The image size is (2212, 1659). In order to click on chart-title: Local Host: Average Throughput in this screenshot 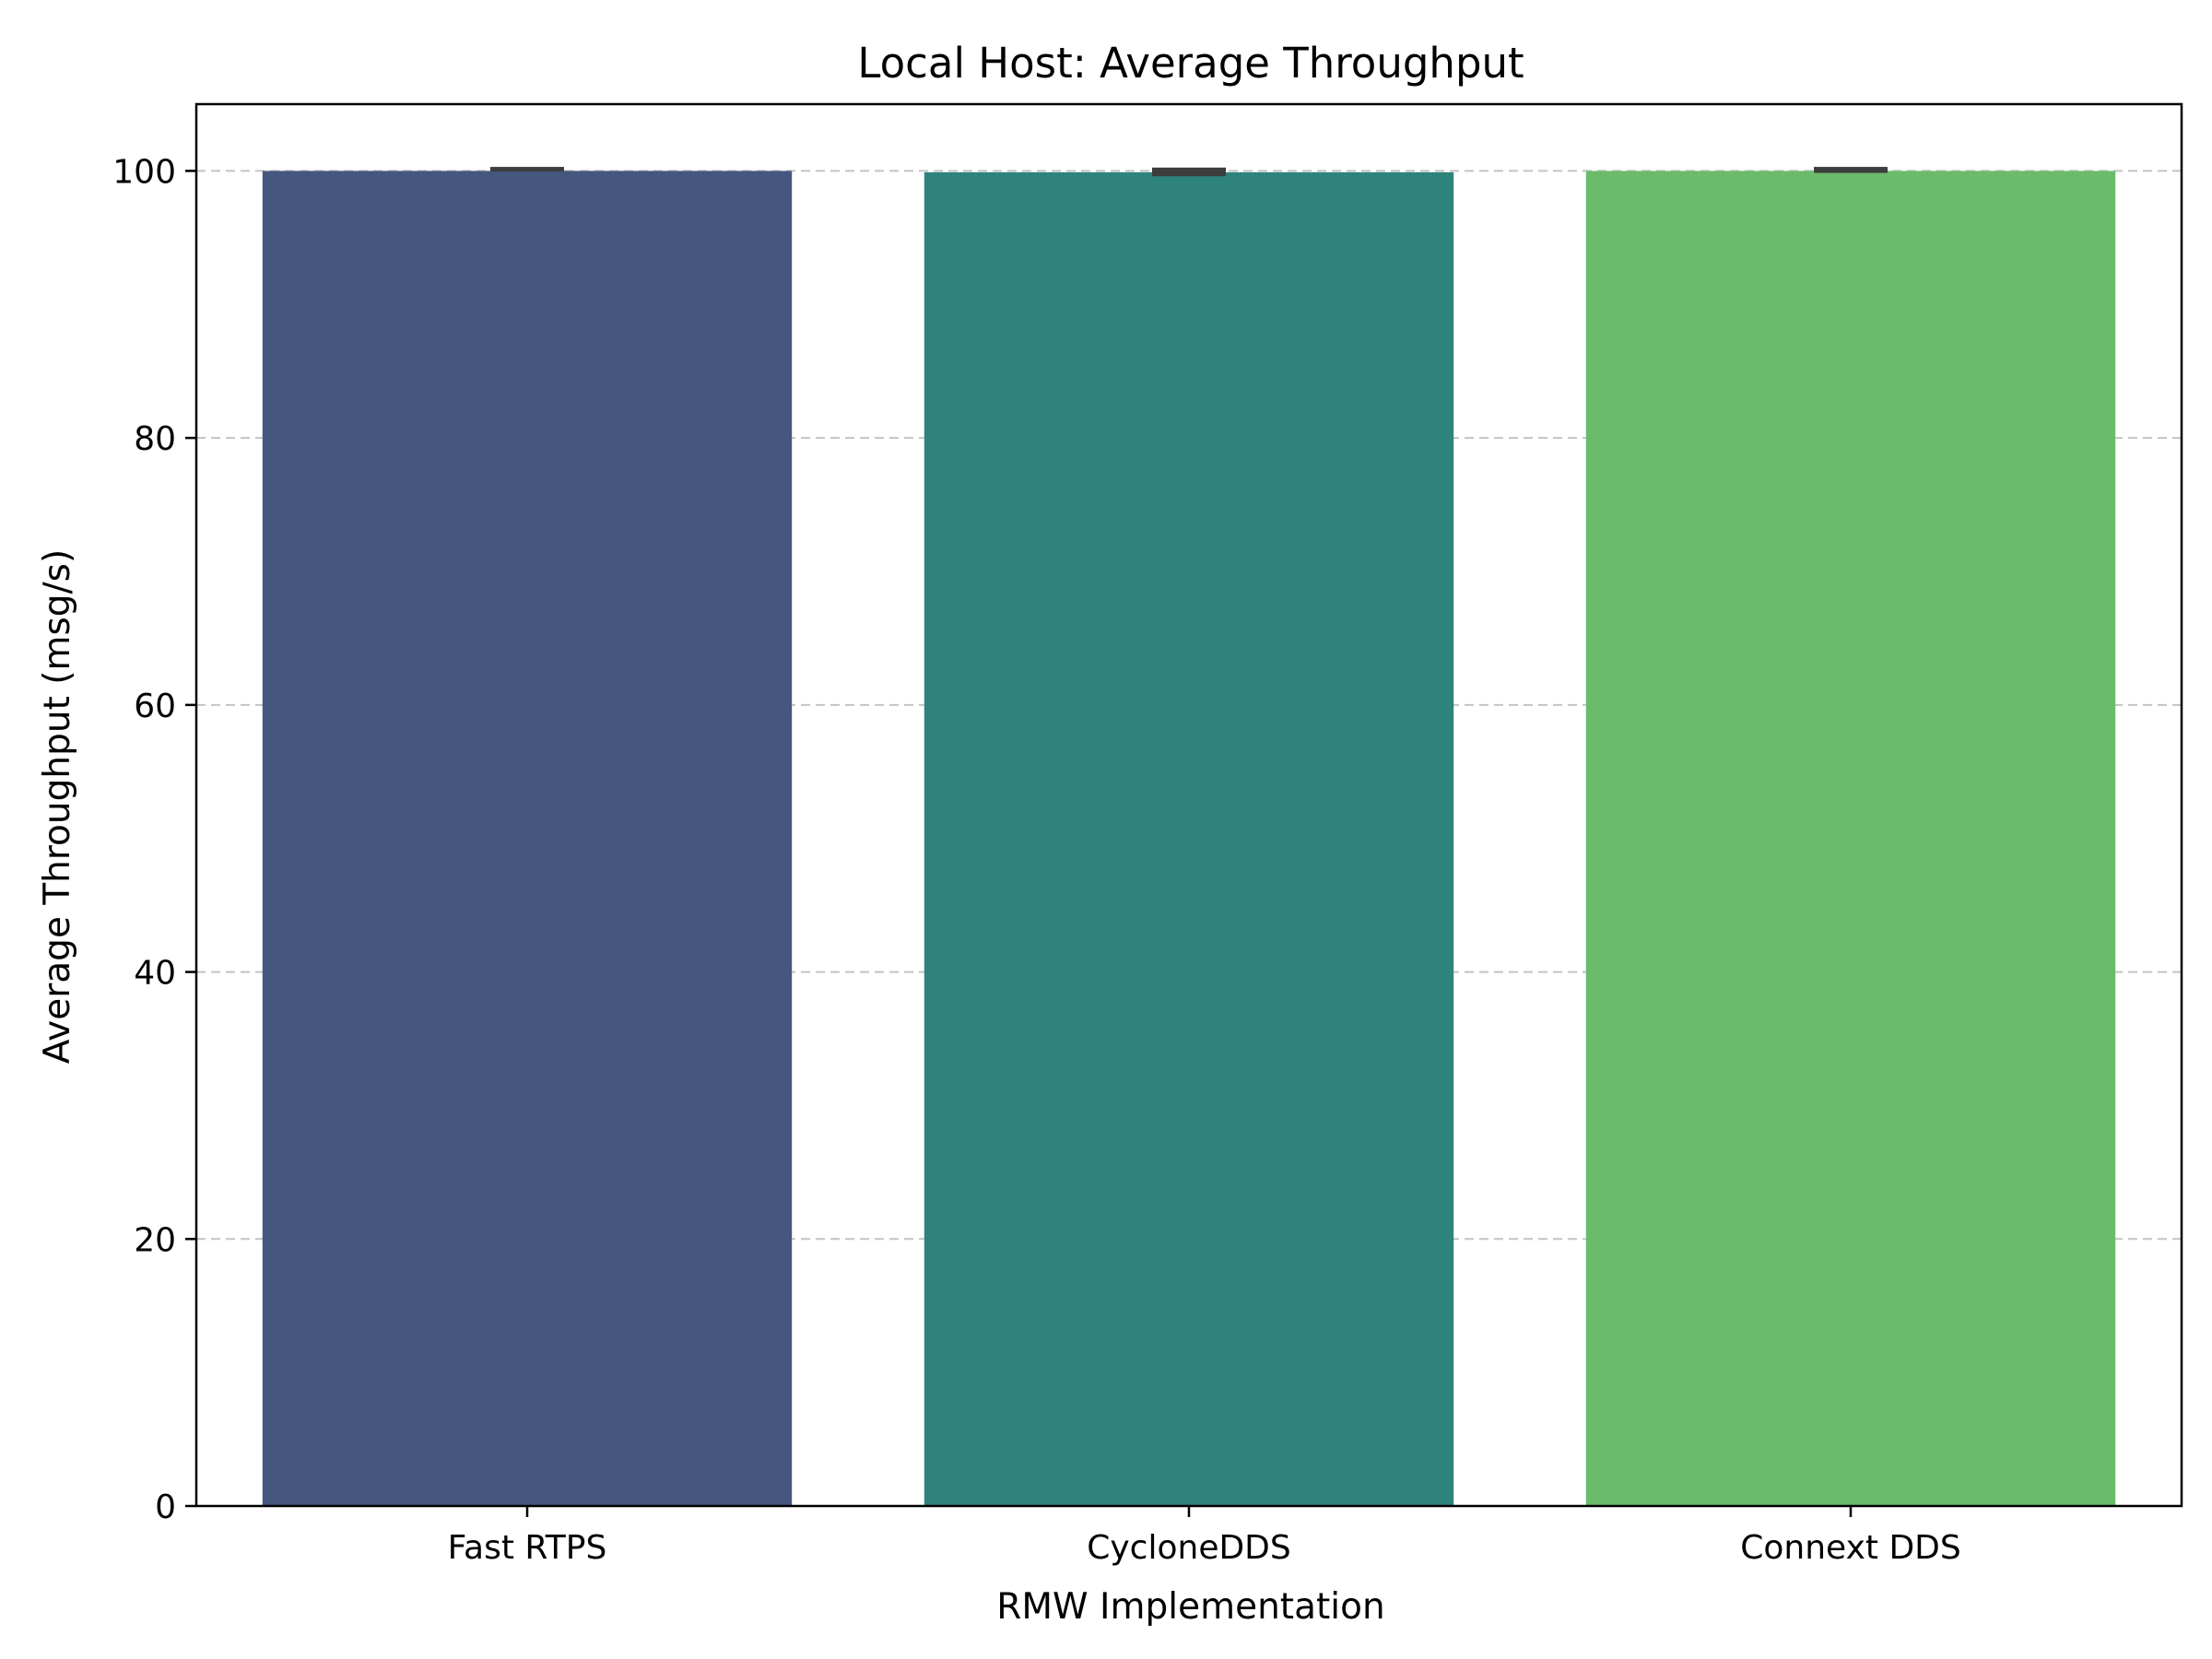, I will do `click(1190, 63)`.